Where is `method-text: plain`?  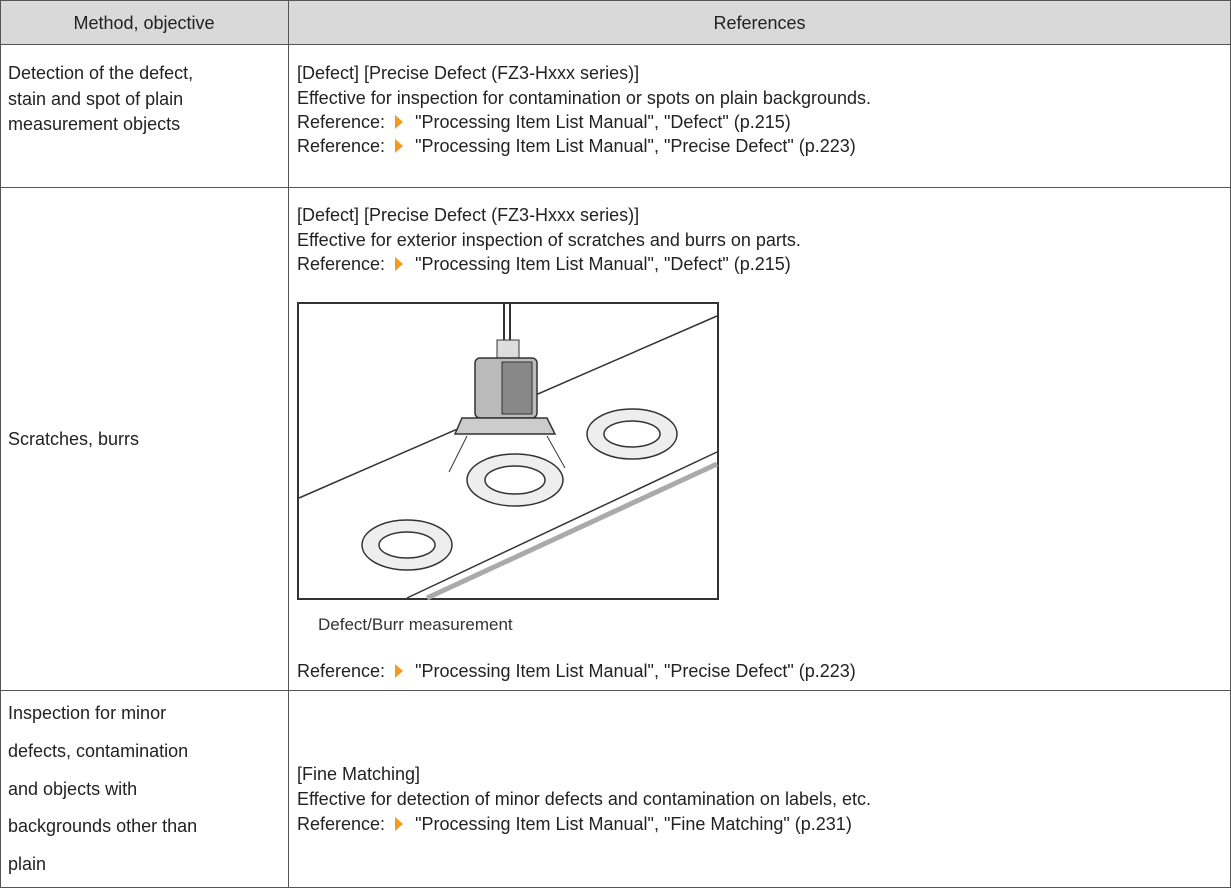 method-text: plain is located at coordinates (27, 864).